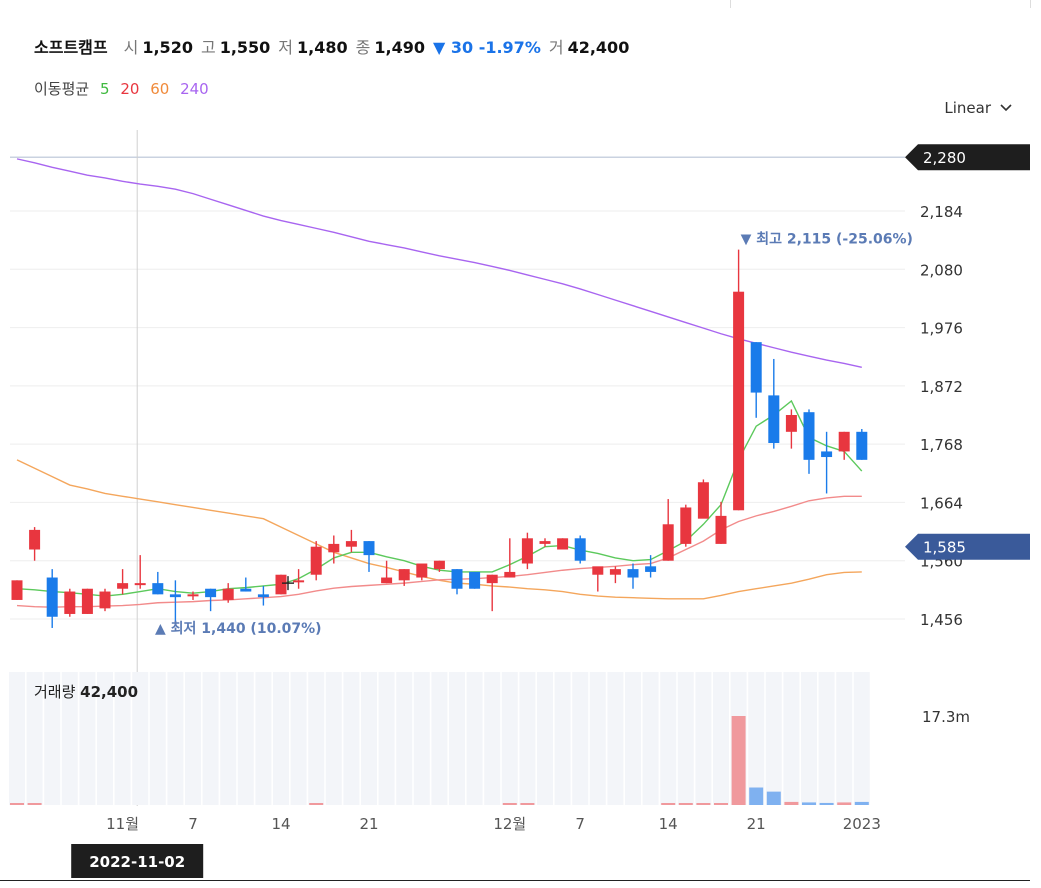 This screenshot has height=888, width=1041. What do you see at coordinates (941, 445) in the screenshot?
I see `y-tick-label: 1,768` at bounding box center [941, 445].